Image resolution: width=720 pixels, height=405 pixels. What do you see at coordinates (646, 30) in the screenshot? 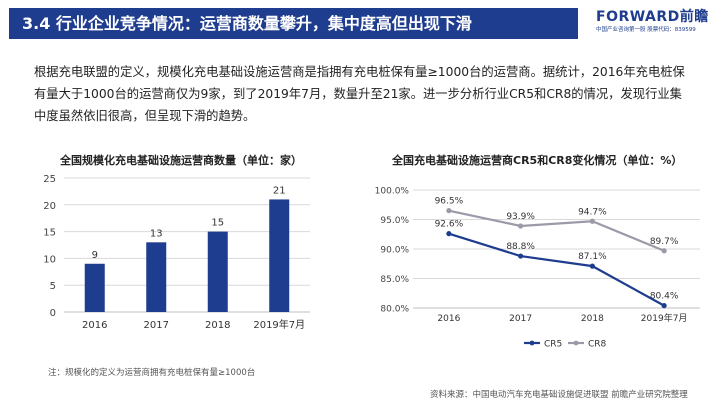
I see `logo-subtitle: 中国产业咨询第一股 股票代码：839599` at bounding box center [646, 30].